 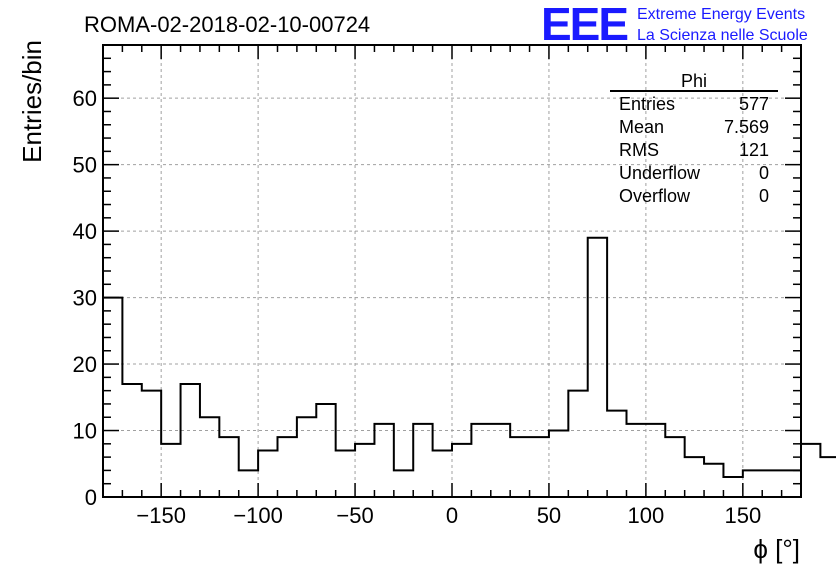 What do you see at coordinates (584, 25) in the screenshot?
I see `logo-mark: EEE` at bounding box center [584, 25].